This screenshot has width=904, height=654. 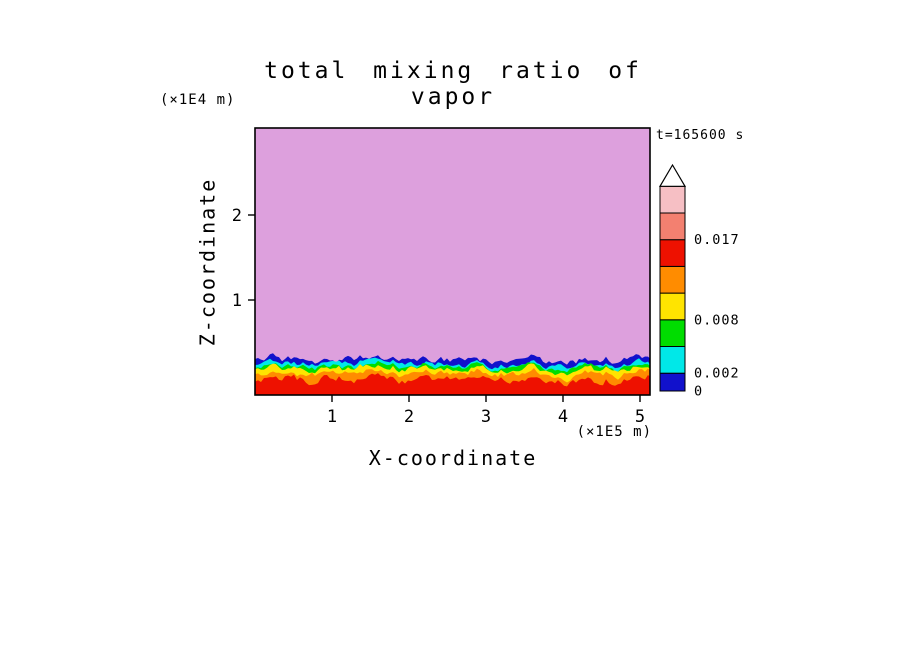 What do you see at coordinates (672, 199) in the screenshot?
I see `colorbar-segment-pink` at bounding box center [672, 199].